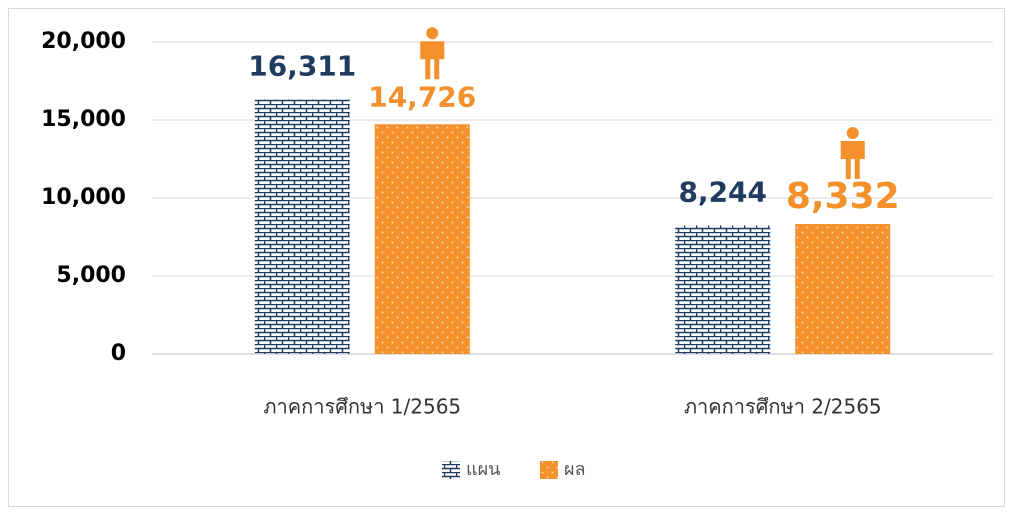 This screenshot has width=1013, height=514. Describe the element at coordinates (118, 353) in the screenshot. I see `y-tick-label: 0` at that location.